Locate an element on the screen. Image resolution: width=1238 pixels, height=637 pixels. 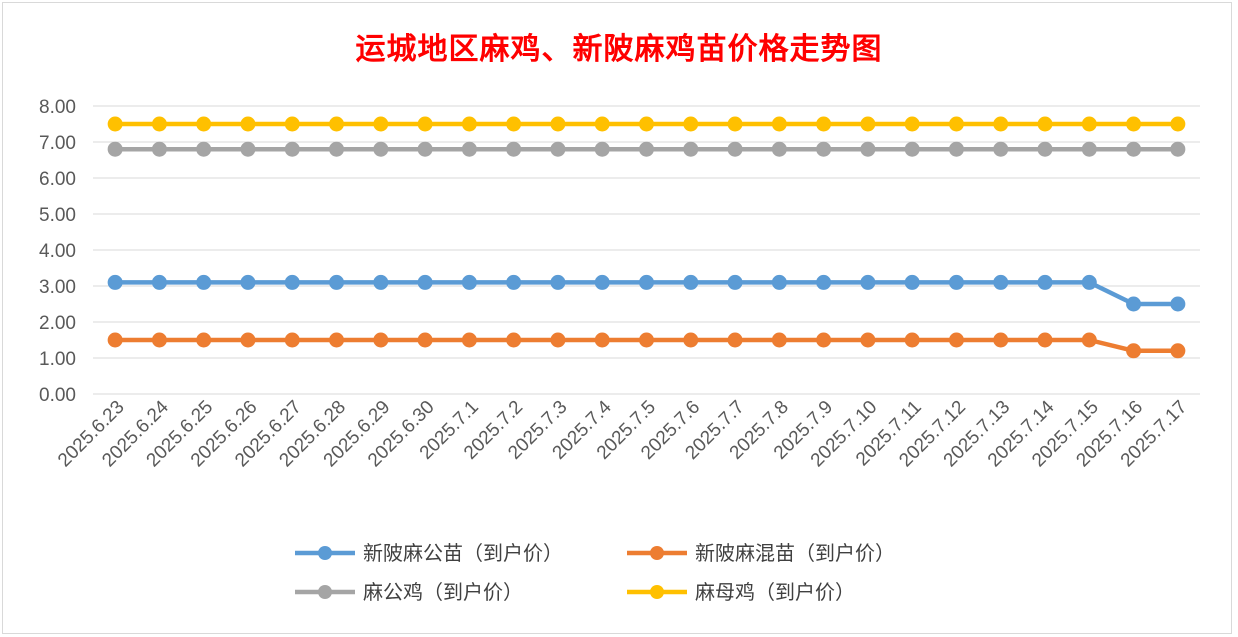
legend-label: 新陂麻公苗（到户价） is located at coordinates (463, 553).